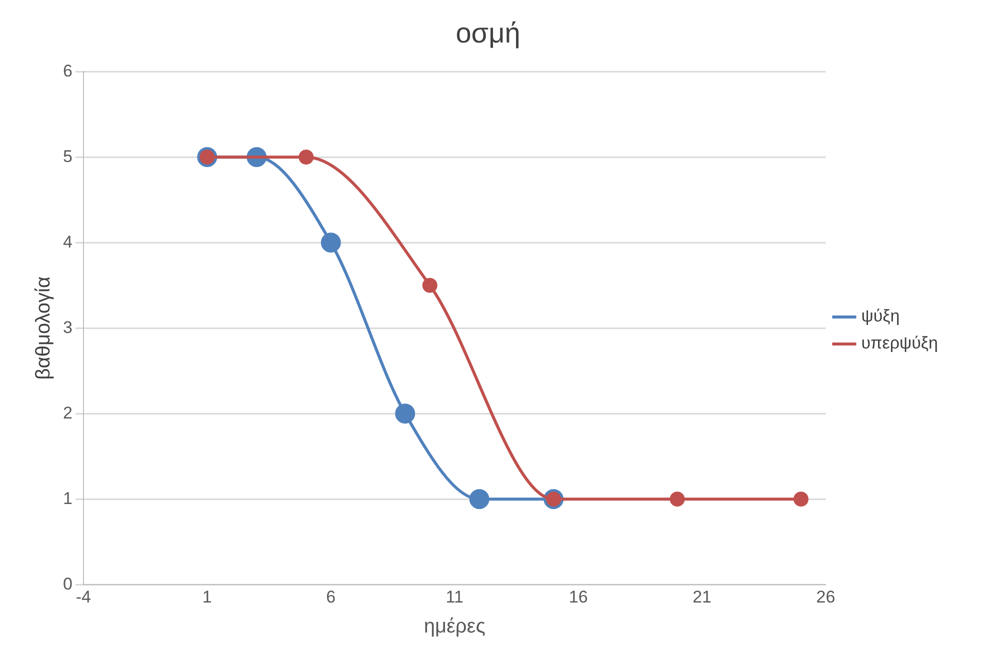 Image resolution: width=981 pixels, height=664 pixels. Describe the element at coordinates (67, 327) in the screenshot. I see `y-tick-label: 3` at that location.